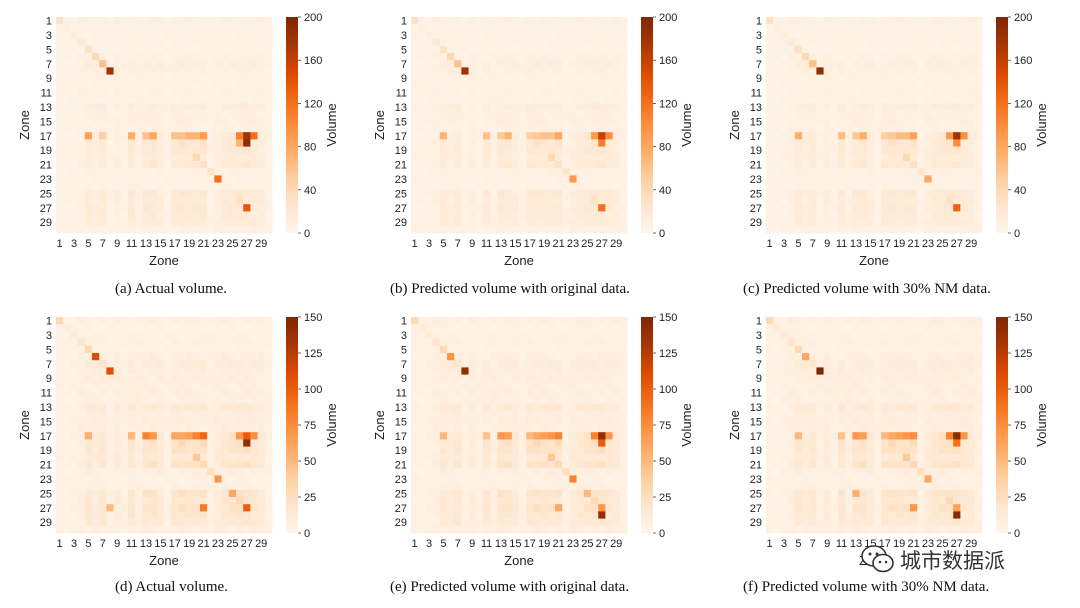 The height and width of the screenshot is (608, 1080). I want to click on y-tick-label: 1, so click(49, 322).